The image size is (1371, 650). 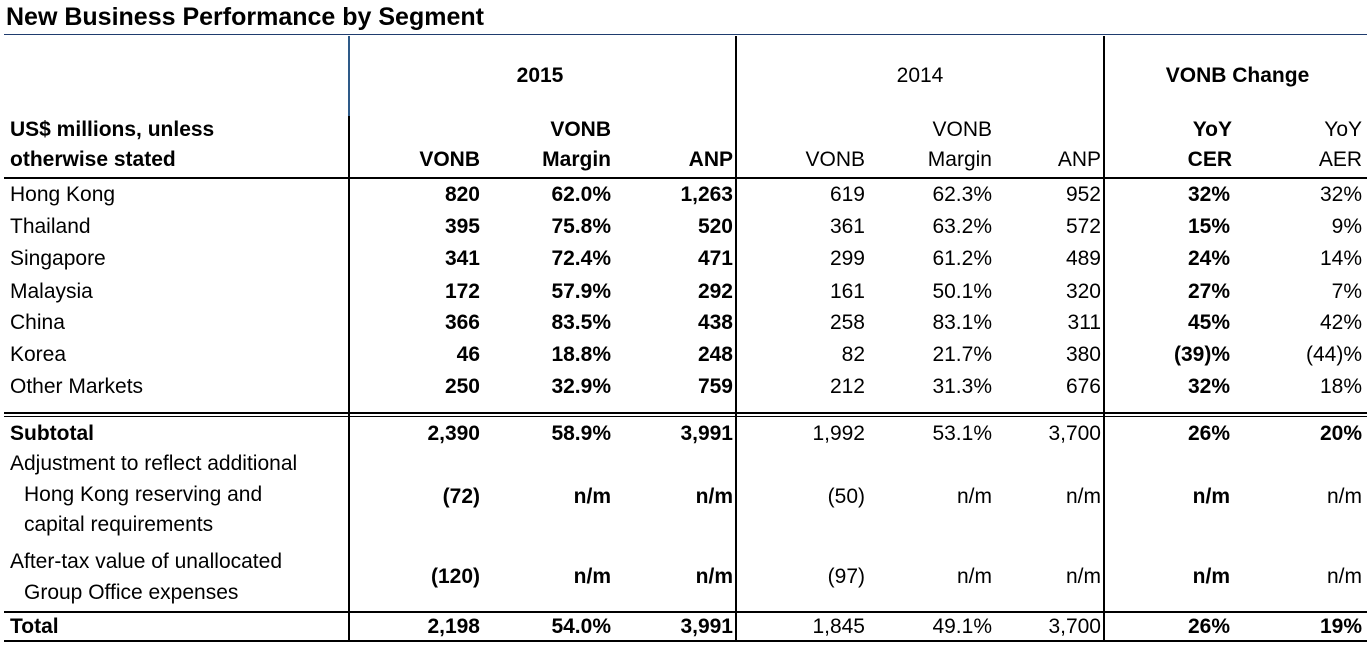 What do you see at coordinates (1201, 354) in the screenshot?
I see `yoy-cer: (39)%` at bounding box center [1201, 354].